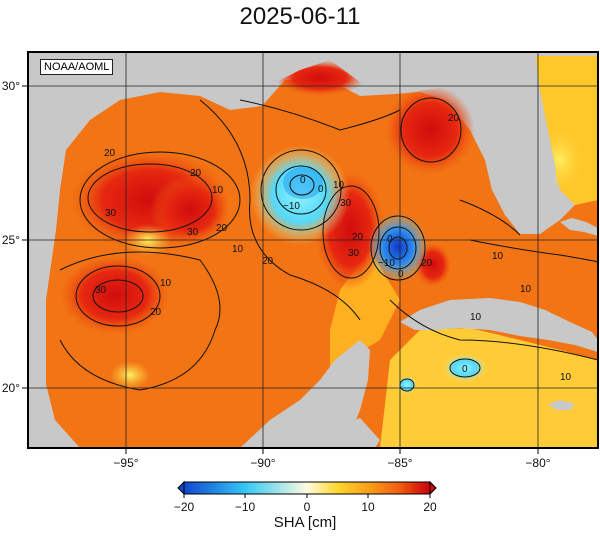 The height and width of the screenshot is (538, 600). I want to click on longitude-tick: −80°, so click(537, 463).